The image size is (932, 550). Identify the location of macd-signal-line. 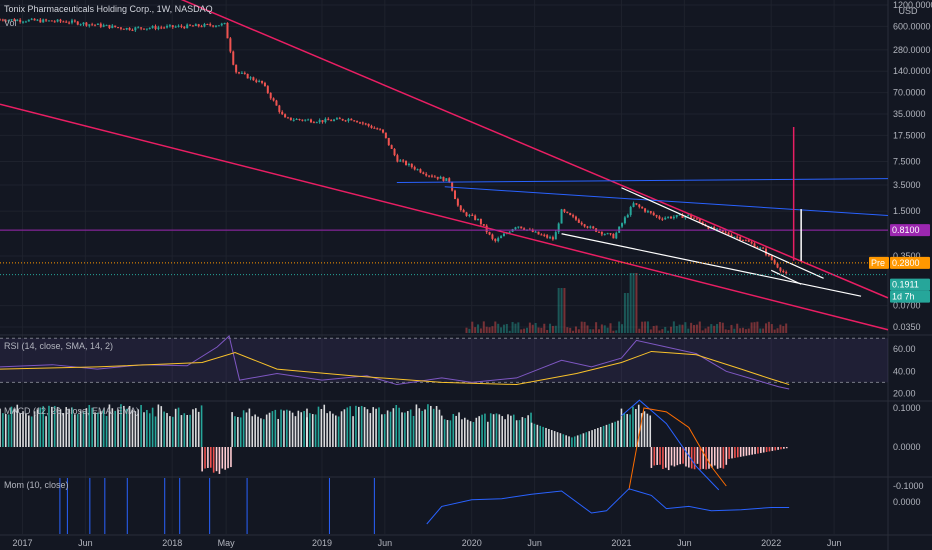
(677, 448).